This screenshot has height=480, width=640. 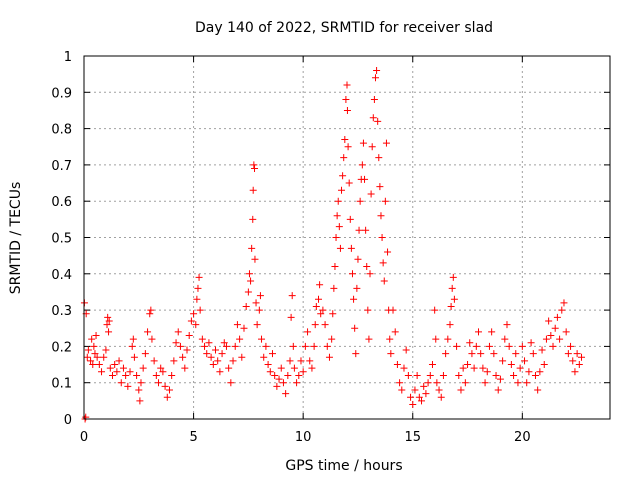 What do you see at coordinates (68, 57) in the screenshot?
I see `y-tick-label: 1` at bounding box center [68, 57].